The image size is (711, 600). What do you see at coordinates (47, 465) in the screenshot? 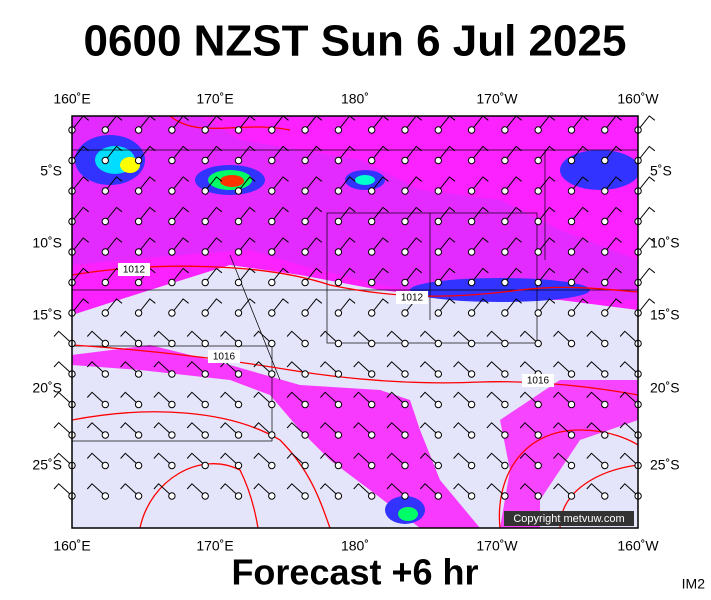
I see `lat-label: 25˚S` at bounding box center [47, 465].